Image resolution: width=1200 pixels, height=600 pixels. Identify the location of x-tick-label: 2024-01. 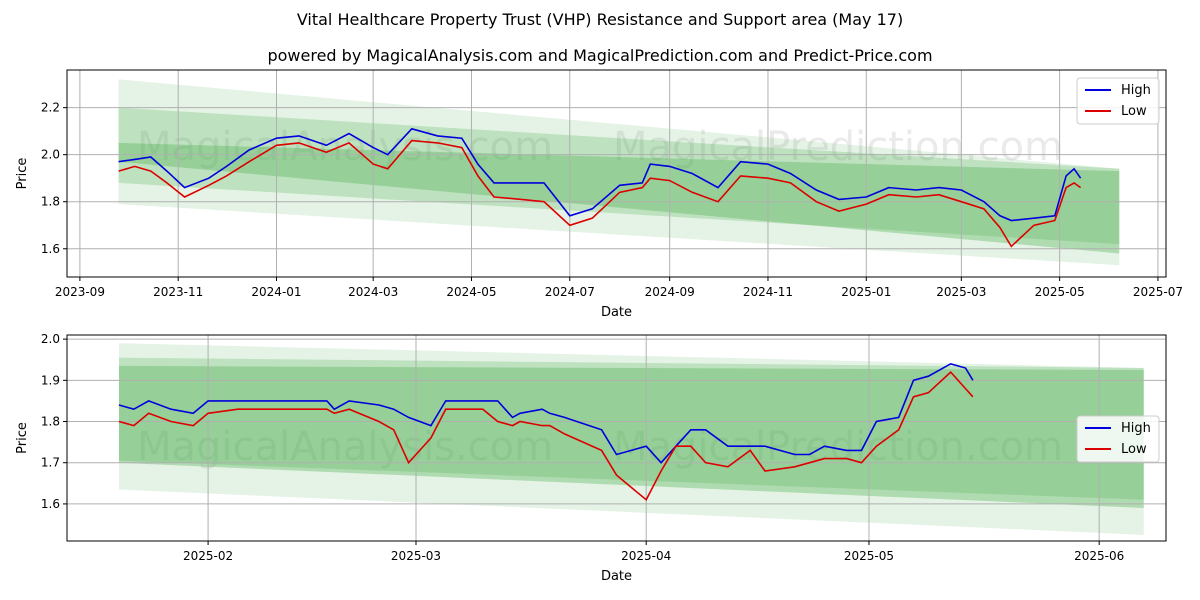
(276, 292).